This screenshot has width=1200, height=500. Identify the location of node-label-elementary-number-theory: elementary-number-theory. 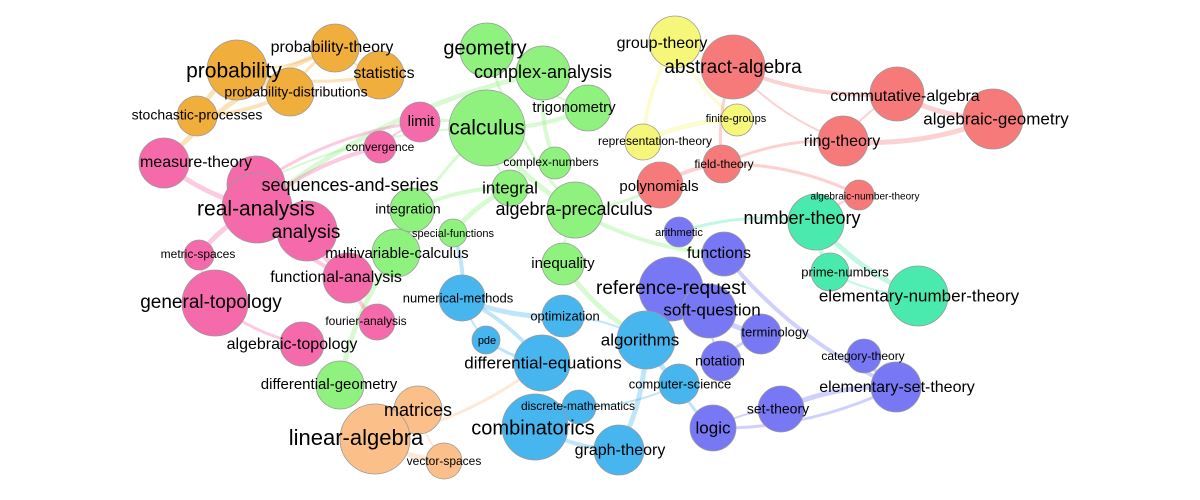
(919, 295).